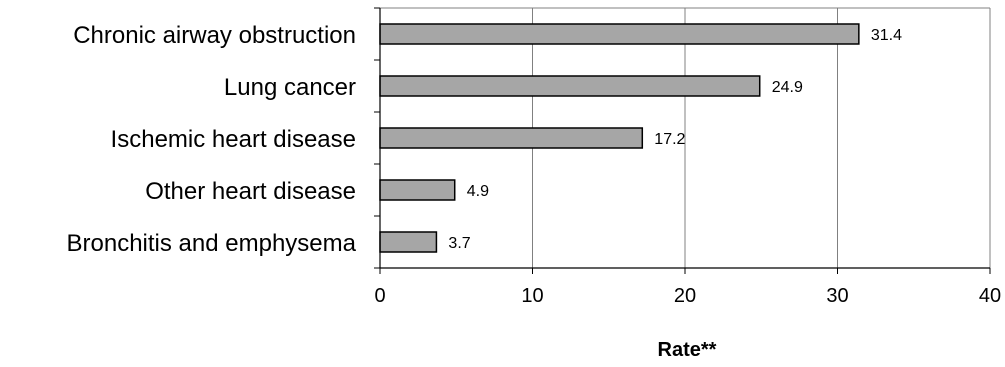 This screenshot has width=1005, height=367. Describe the element at coordinates (669, 139) in the screenshot. I see `data-label: 17.2` at that location.